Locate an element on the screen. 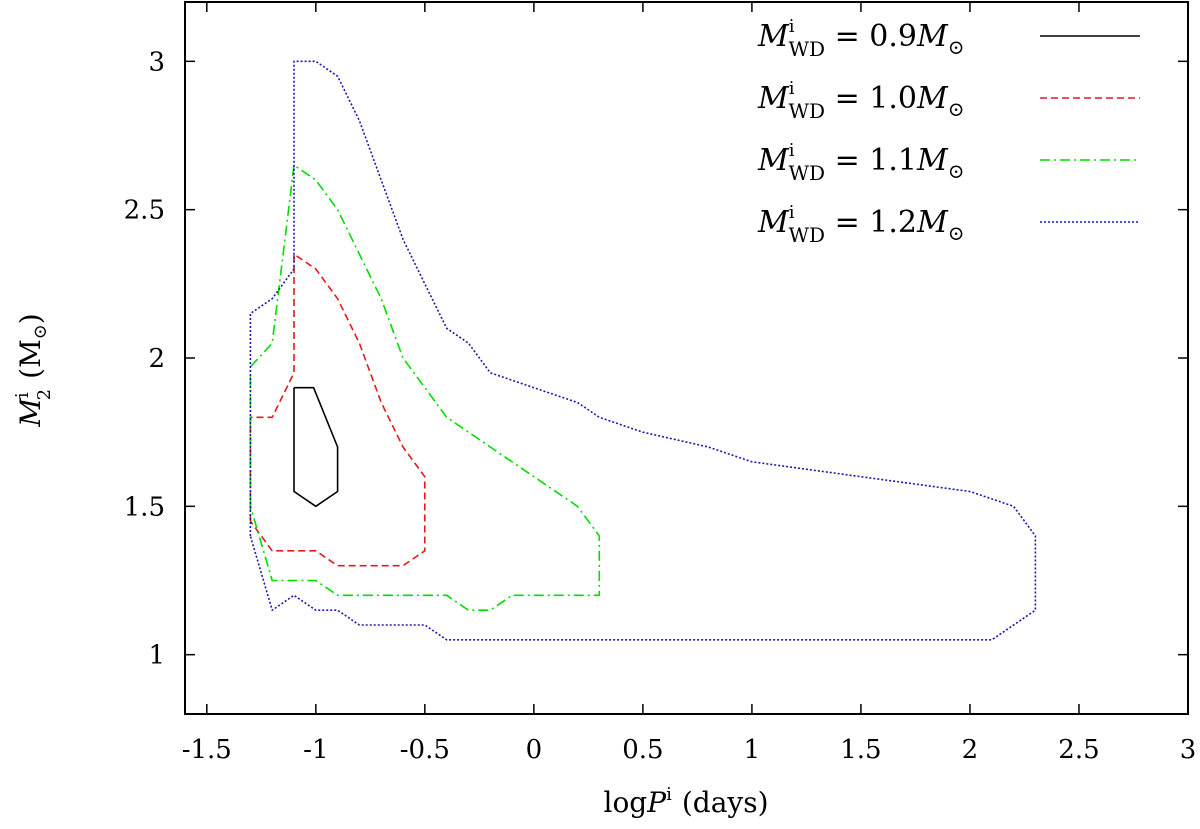 This screenshot has width=1200, height=829. legend-entry-4: Mi WD = 1.2M⊙ is located at coordinates (860, 224).